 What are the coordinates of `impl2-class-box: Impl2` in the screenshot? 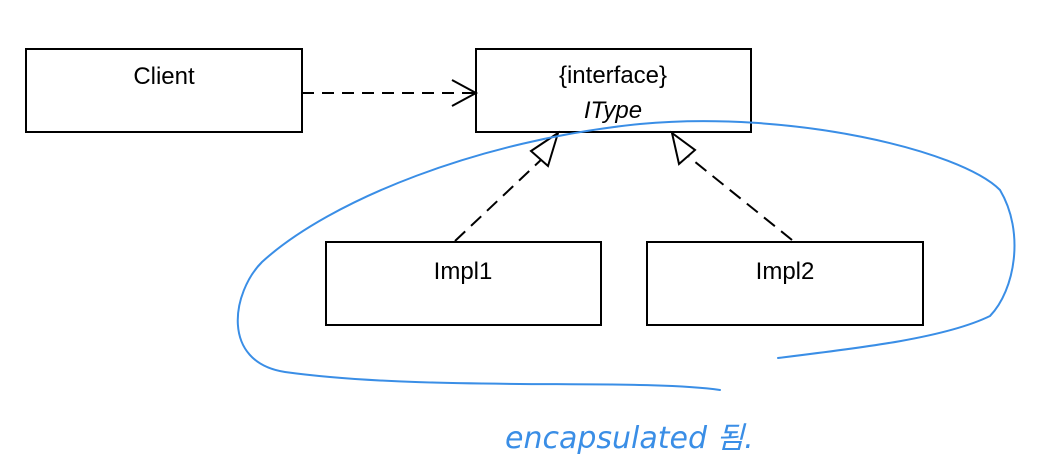 It's located at (785, 283).